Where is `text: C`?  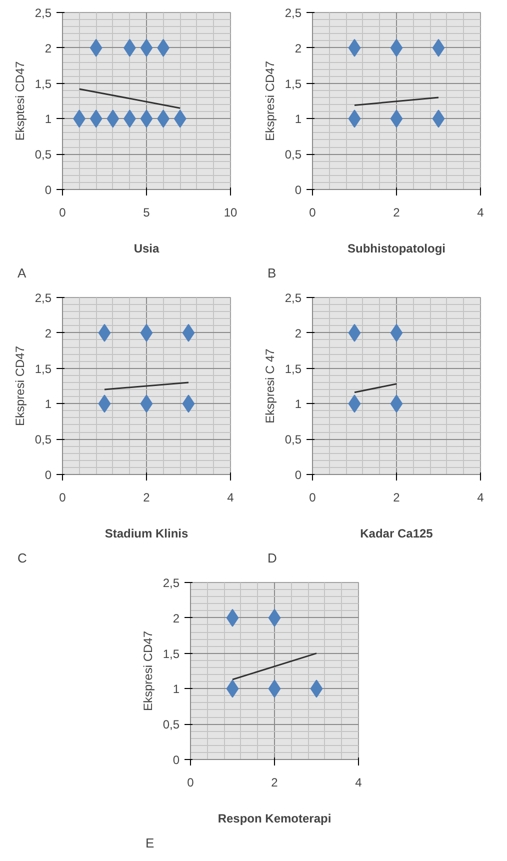
text: C is located at coordinates (22, 558).